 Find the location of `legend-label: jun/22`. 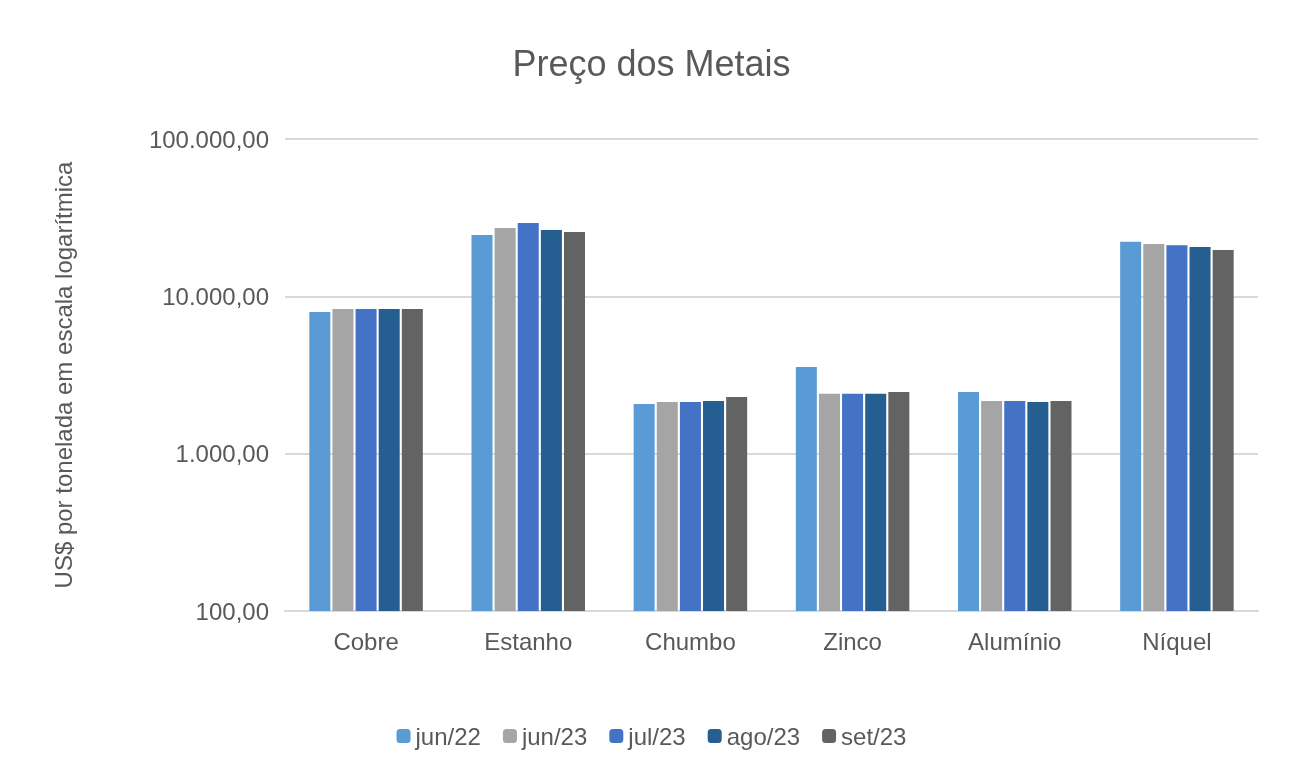

legend-label: jun/22 is located at coordinates (447, 736).